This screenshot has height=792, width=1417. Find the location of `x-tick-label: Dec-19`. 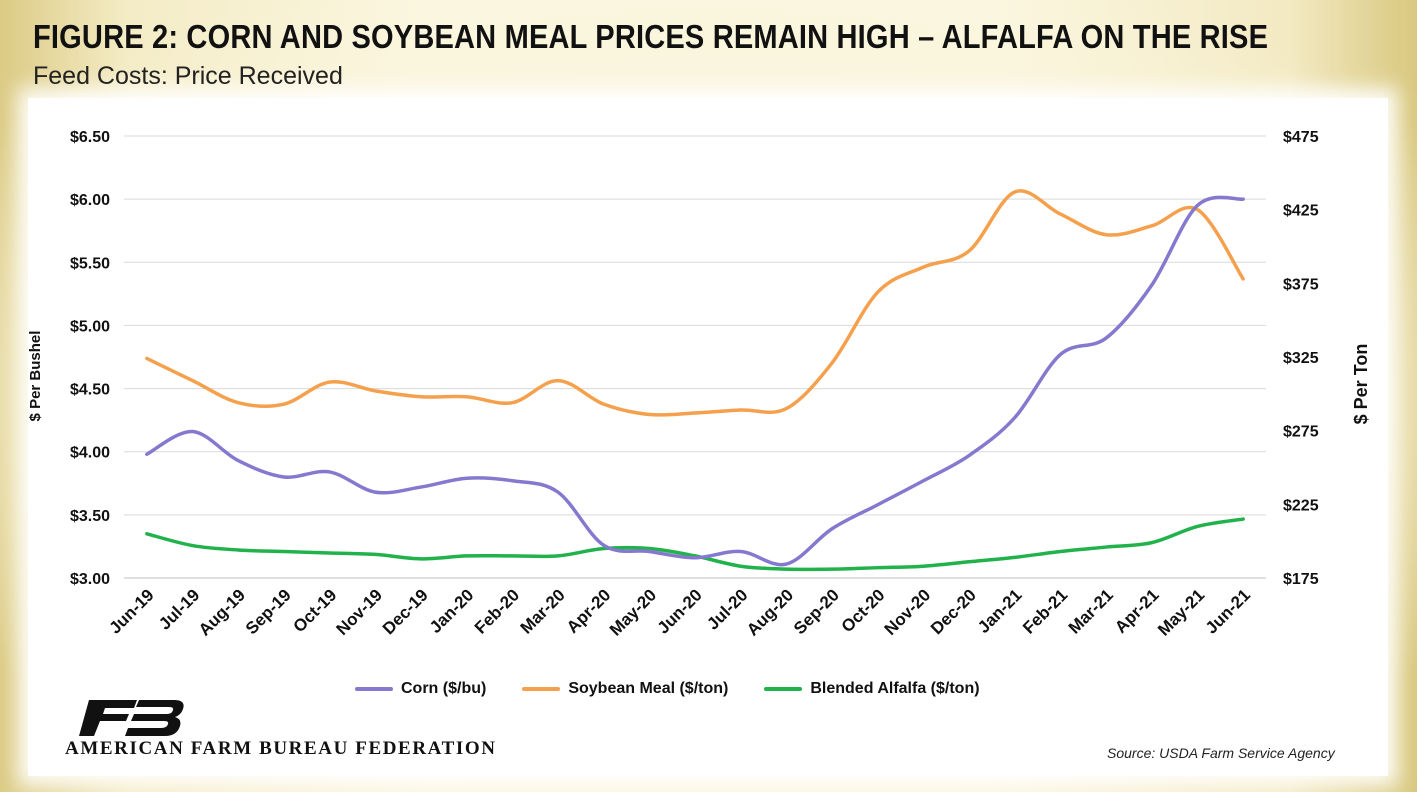

x-tick-label: Dec-19 is located at coordinates (405, 611).